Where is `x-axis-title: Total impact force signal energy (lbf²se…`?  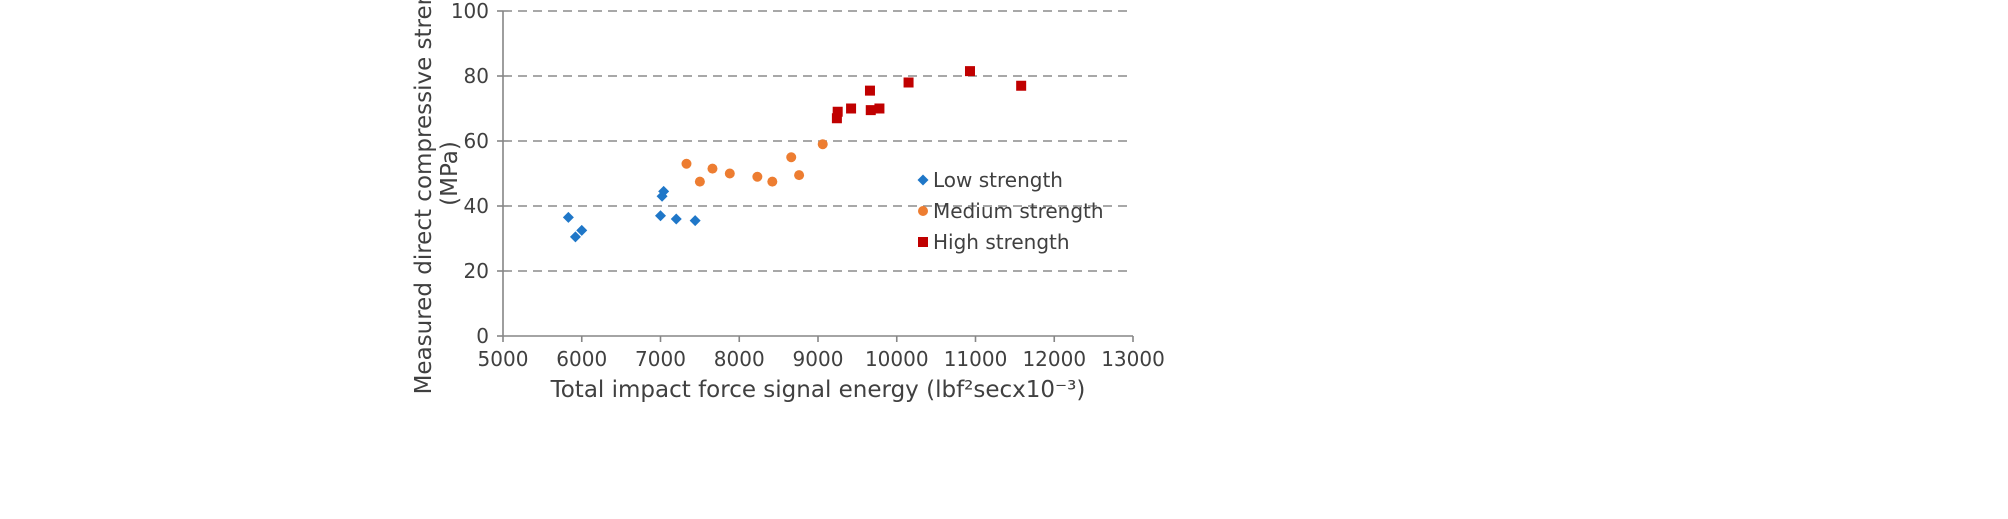 x-axis-title: Total impact force signal energy (lbf²se… is located at coordinates (818, 390).